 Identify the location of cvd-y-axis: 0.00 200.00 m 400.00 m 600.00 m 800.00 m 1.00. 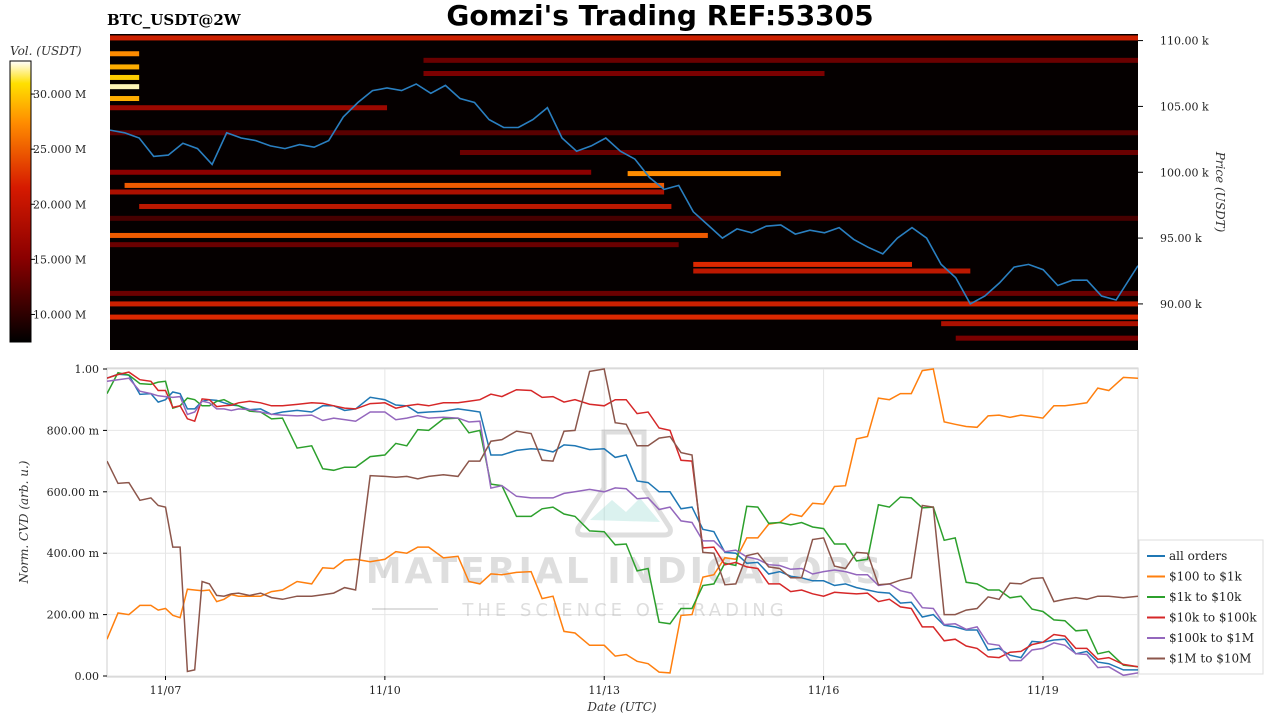
(77, 523).